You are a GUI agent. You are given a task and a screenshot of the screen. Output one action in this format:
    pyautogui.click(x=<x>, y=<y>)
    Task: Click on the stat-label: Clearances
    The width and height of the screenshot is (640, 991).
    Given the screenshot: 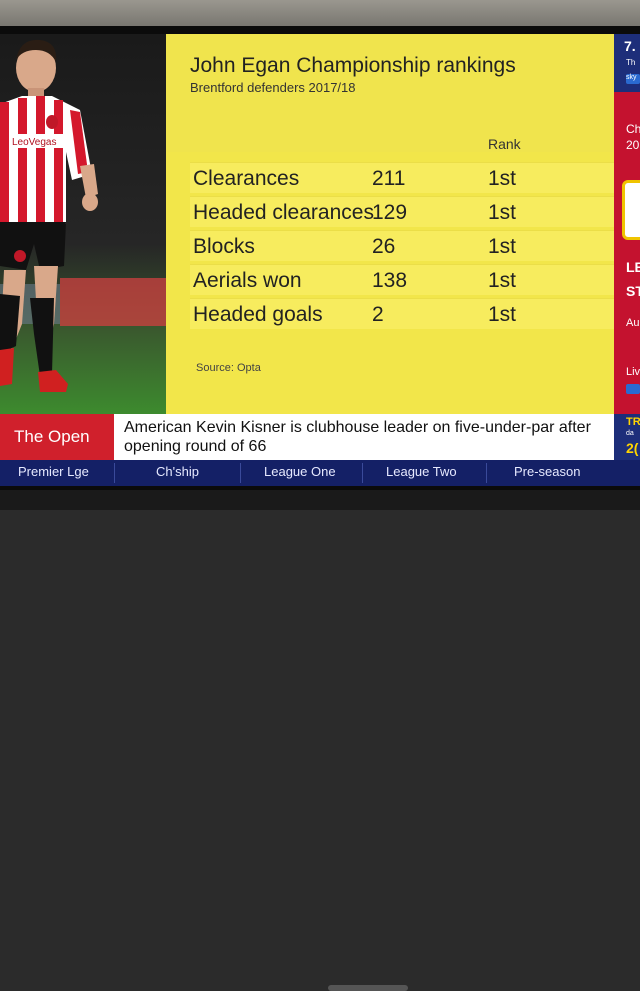 What is the action you would take?
    pyautogui.click(x=246, y=178)
    